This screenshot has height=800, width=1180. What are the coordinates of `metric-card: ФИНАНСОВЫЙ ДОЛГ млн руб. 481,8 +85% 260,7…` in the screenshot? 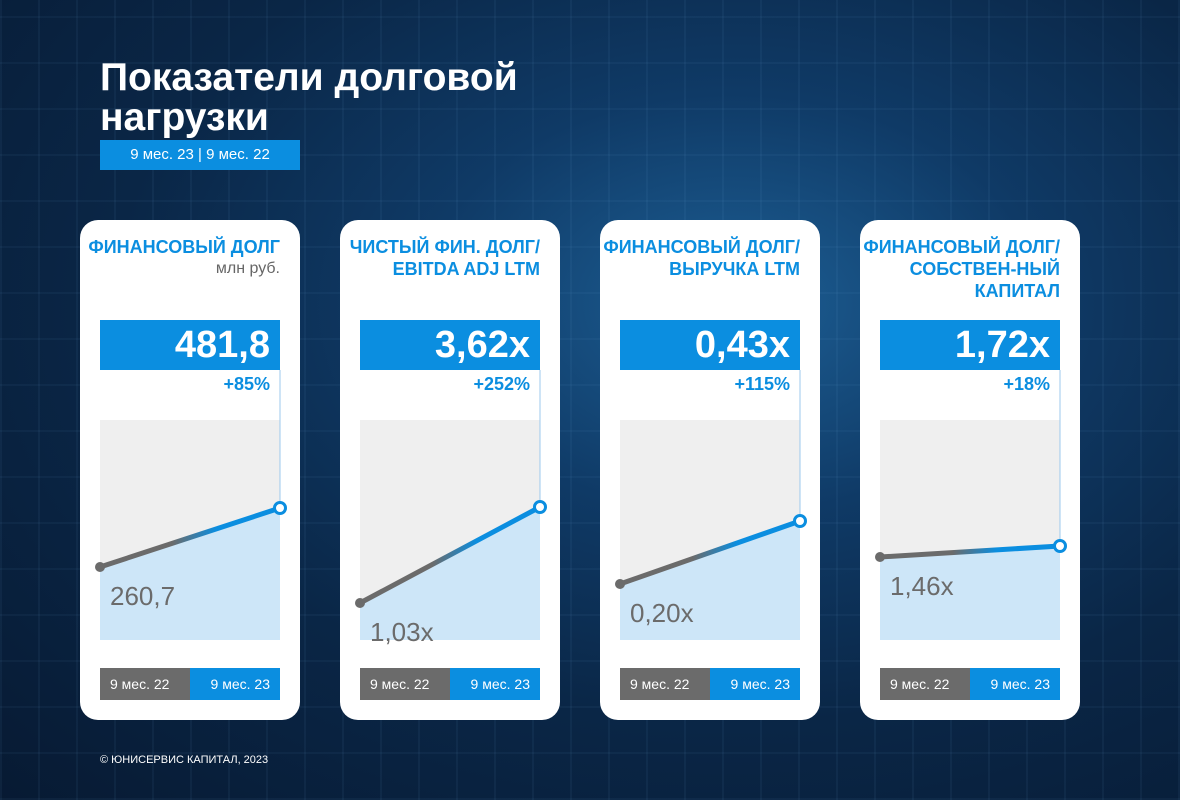 It's located at (190, 470).